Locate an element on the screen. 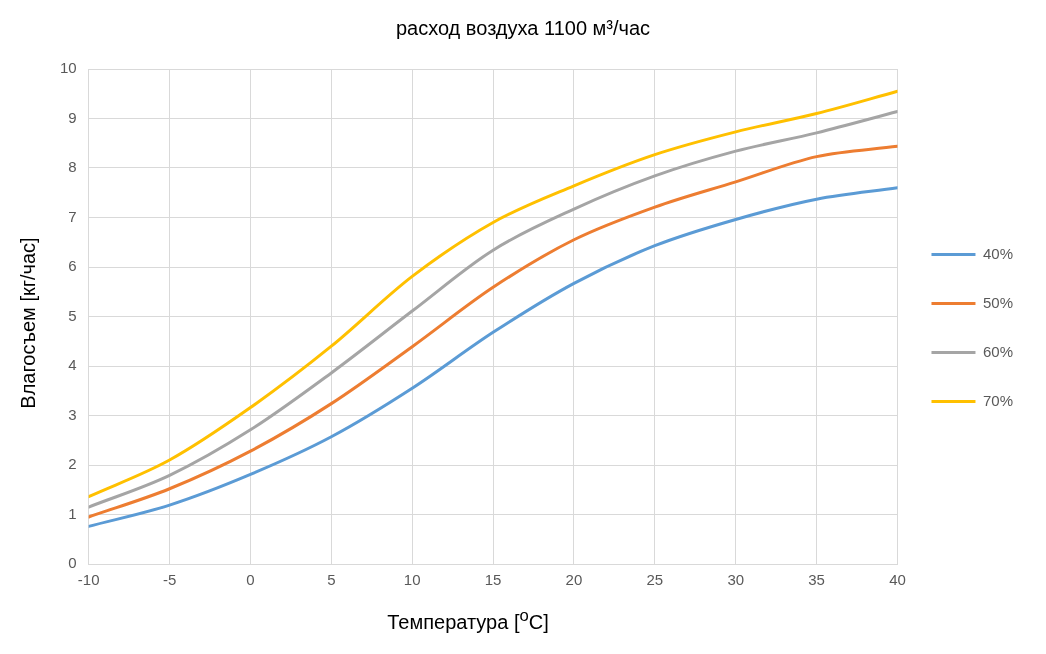  x-tick-label: 25 is located at coordinates (655, 580).